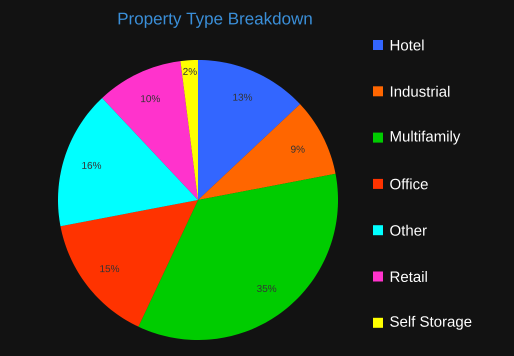  What do you see at coordinates (266, 288) in the screenshot?
I see `data-label: 35%` at bounding box center [266, 288].